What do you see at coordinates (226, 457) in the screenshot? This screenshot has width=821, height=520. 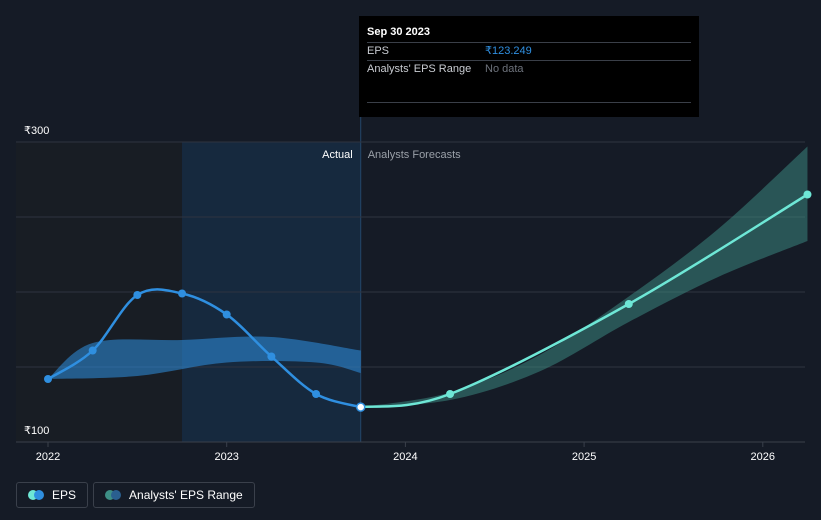 I see `x-tick-label: 2023` at bounding box center [226, 457].